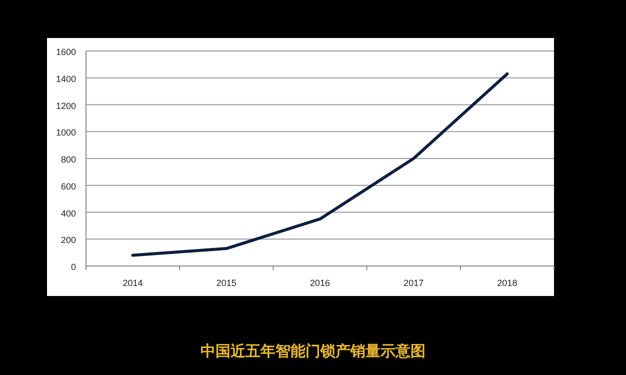  Describe the element at coordinates (507, 283) in the screenshot. I see `x-tick-label: 2018` at that location.